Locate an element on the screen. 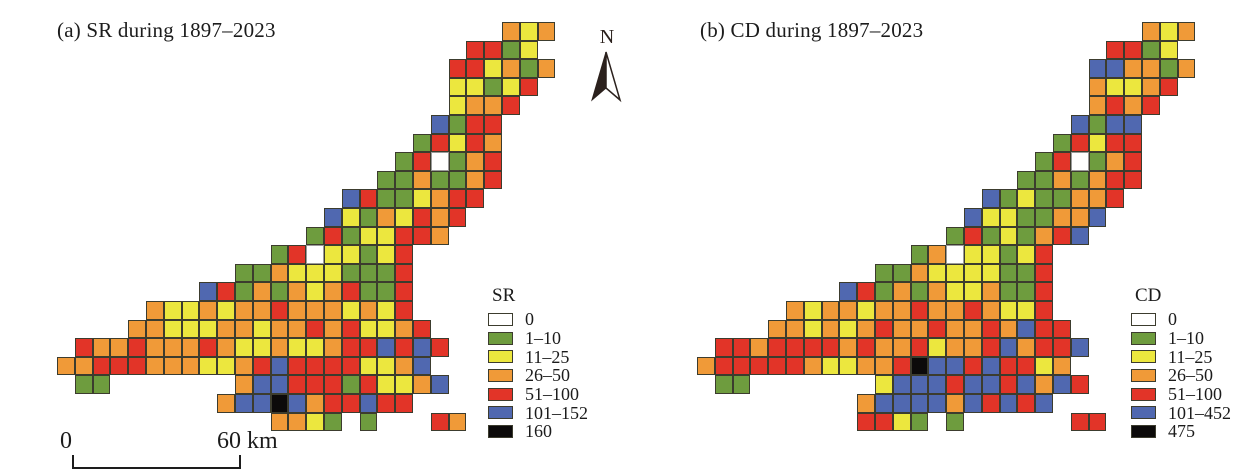  legend-entry: 1–10 is located at coordinates (1193, 338).